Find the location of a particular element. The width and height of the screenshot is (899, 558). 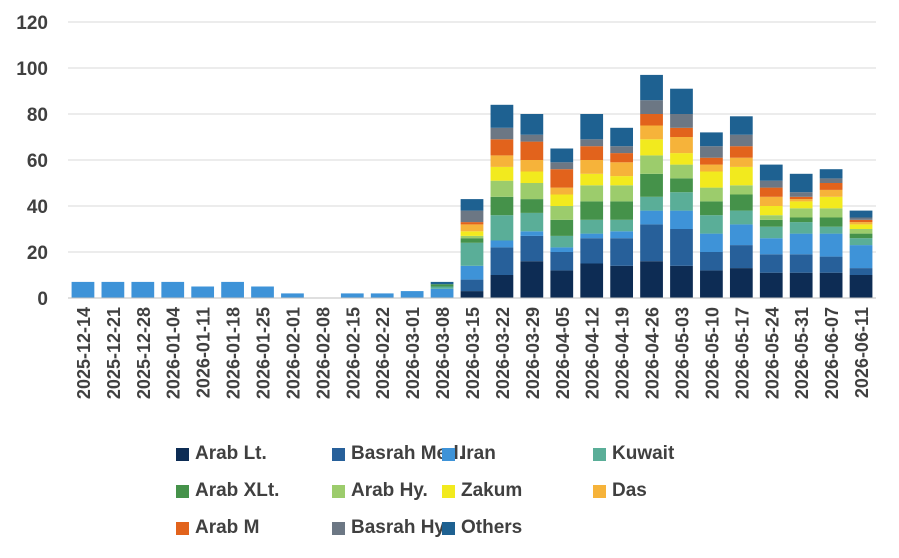

x-tick-label: 2026-06-11 is located at coordinates (862, 352).